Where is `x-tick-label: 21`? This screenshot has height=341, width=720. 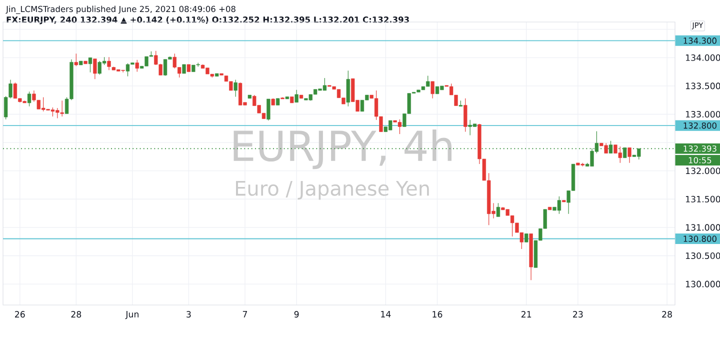
x-tick-label: 21 is located at coordinates (526, 314).